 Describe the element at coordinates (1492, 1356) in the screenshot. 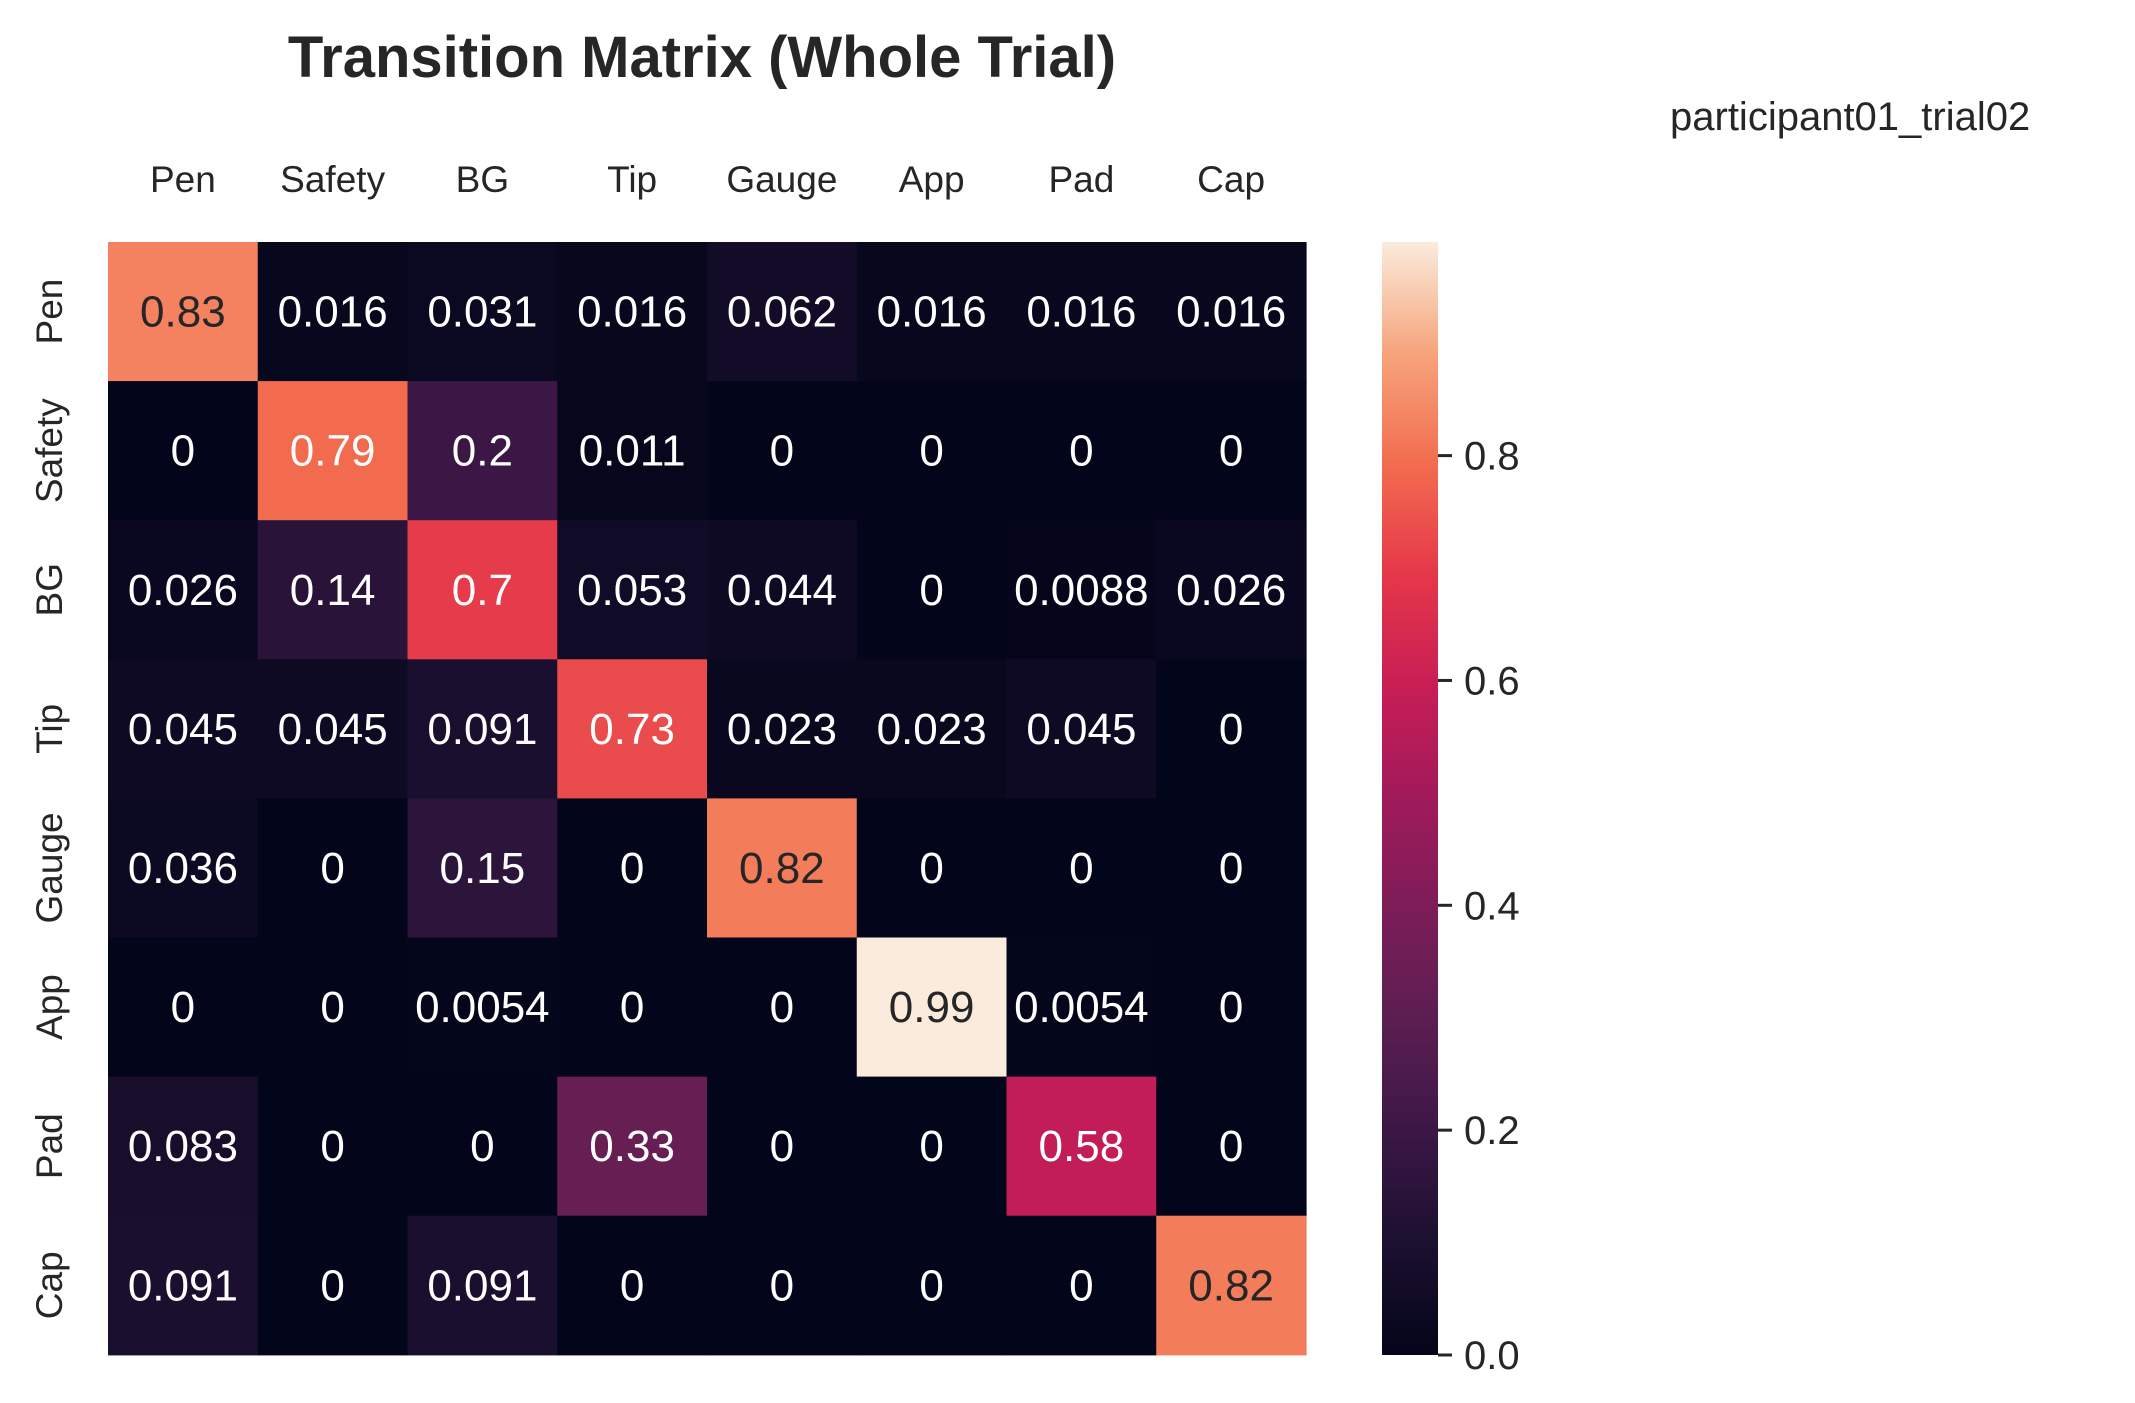

I see `colorbar-tick-label: 0.0` at that location.